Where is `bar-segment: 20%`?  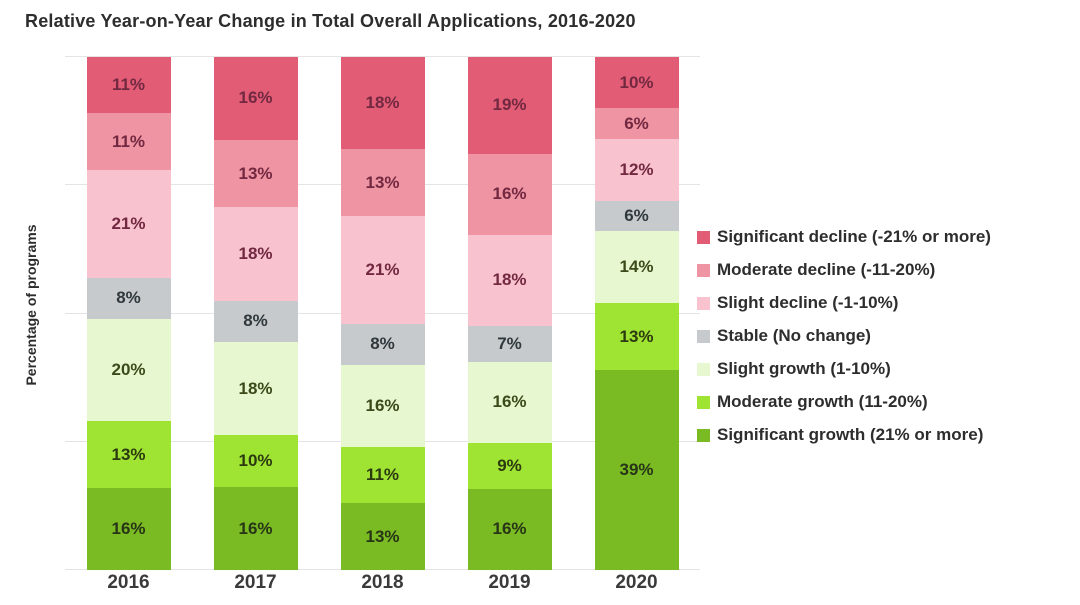
bar-segment: 20% is located at coordinates (128, 370).